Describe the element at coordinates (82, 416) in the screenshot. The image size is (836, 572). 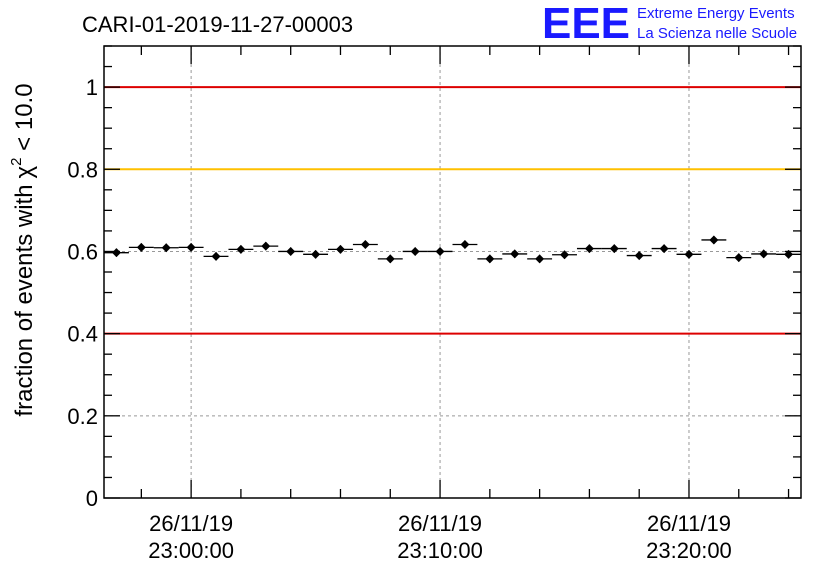
I see `y-tick-label: 0.2` at that location.